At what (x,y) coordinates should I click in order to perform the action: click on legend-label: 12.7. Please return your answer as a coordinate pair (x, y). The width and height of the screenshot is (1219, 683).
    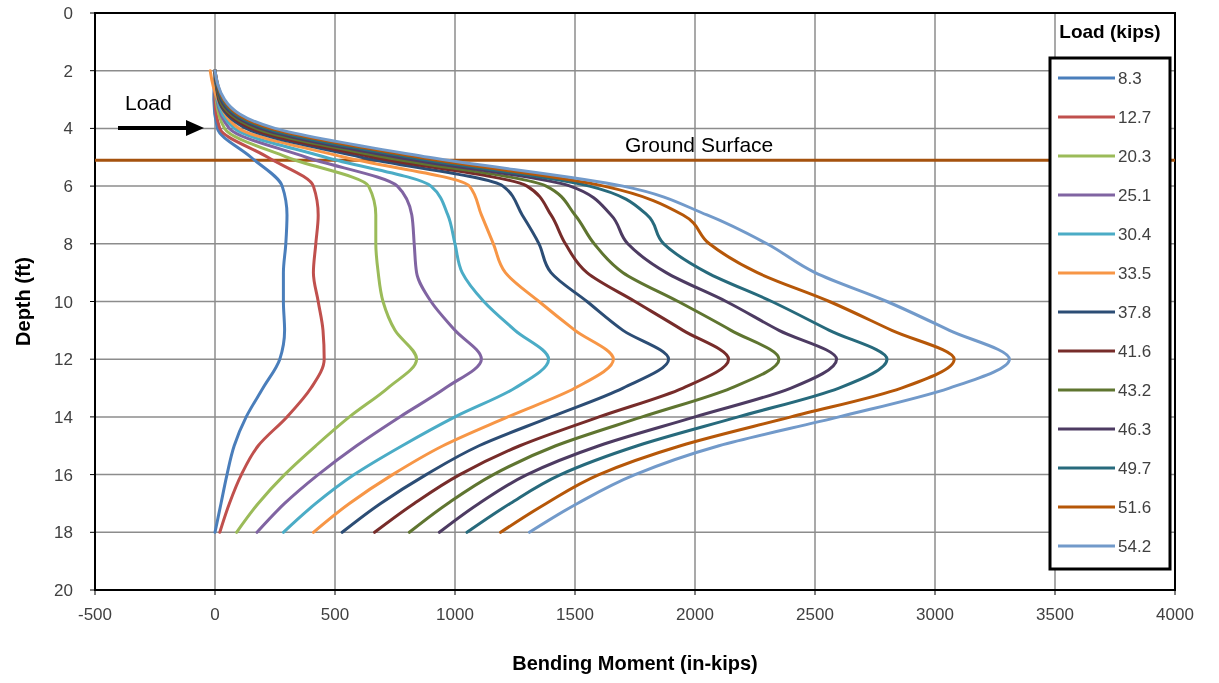
    Looking at the image, I should click on (1135, 117).